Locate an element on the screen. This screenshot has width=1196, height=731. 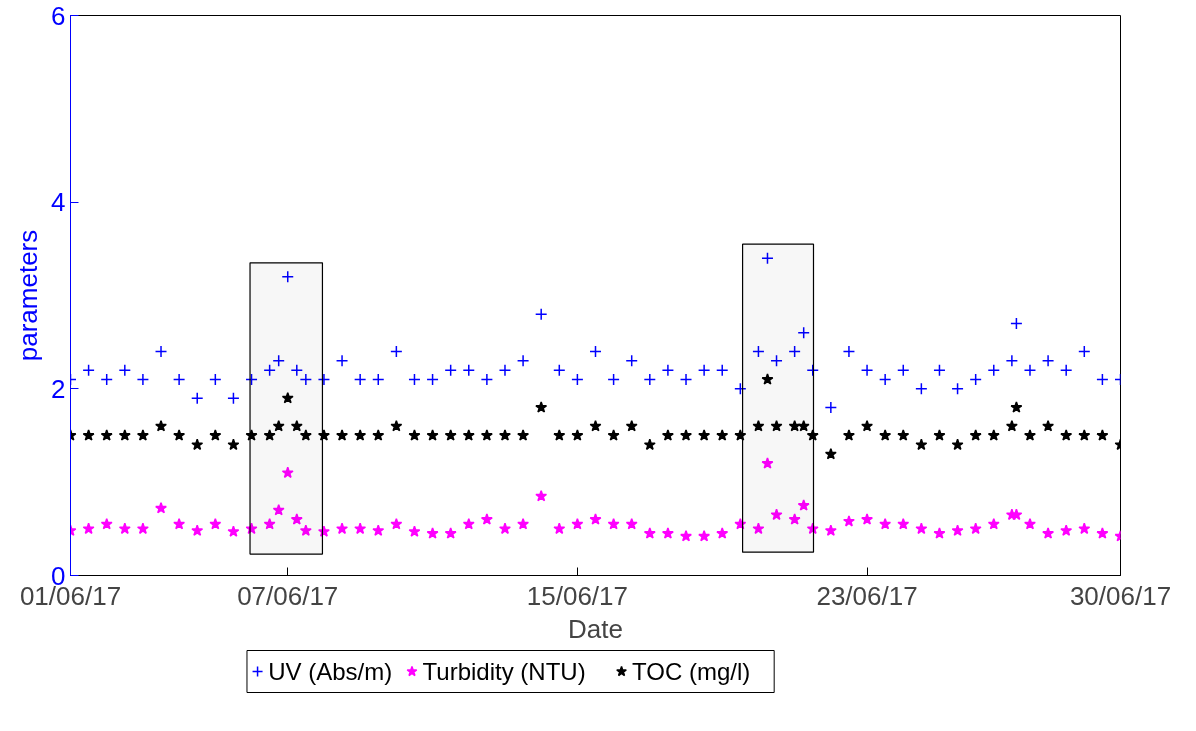
x-tick-label: 07/06/17 is located at coordinates (288, 595).